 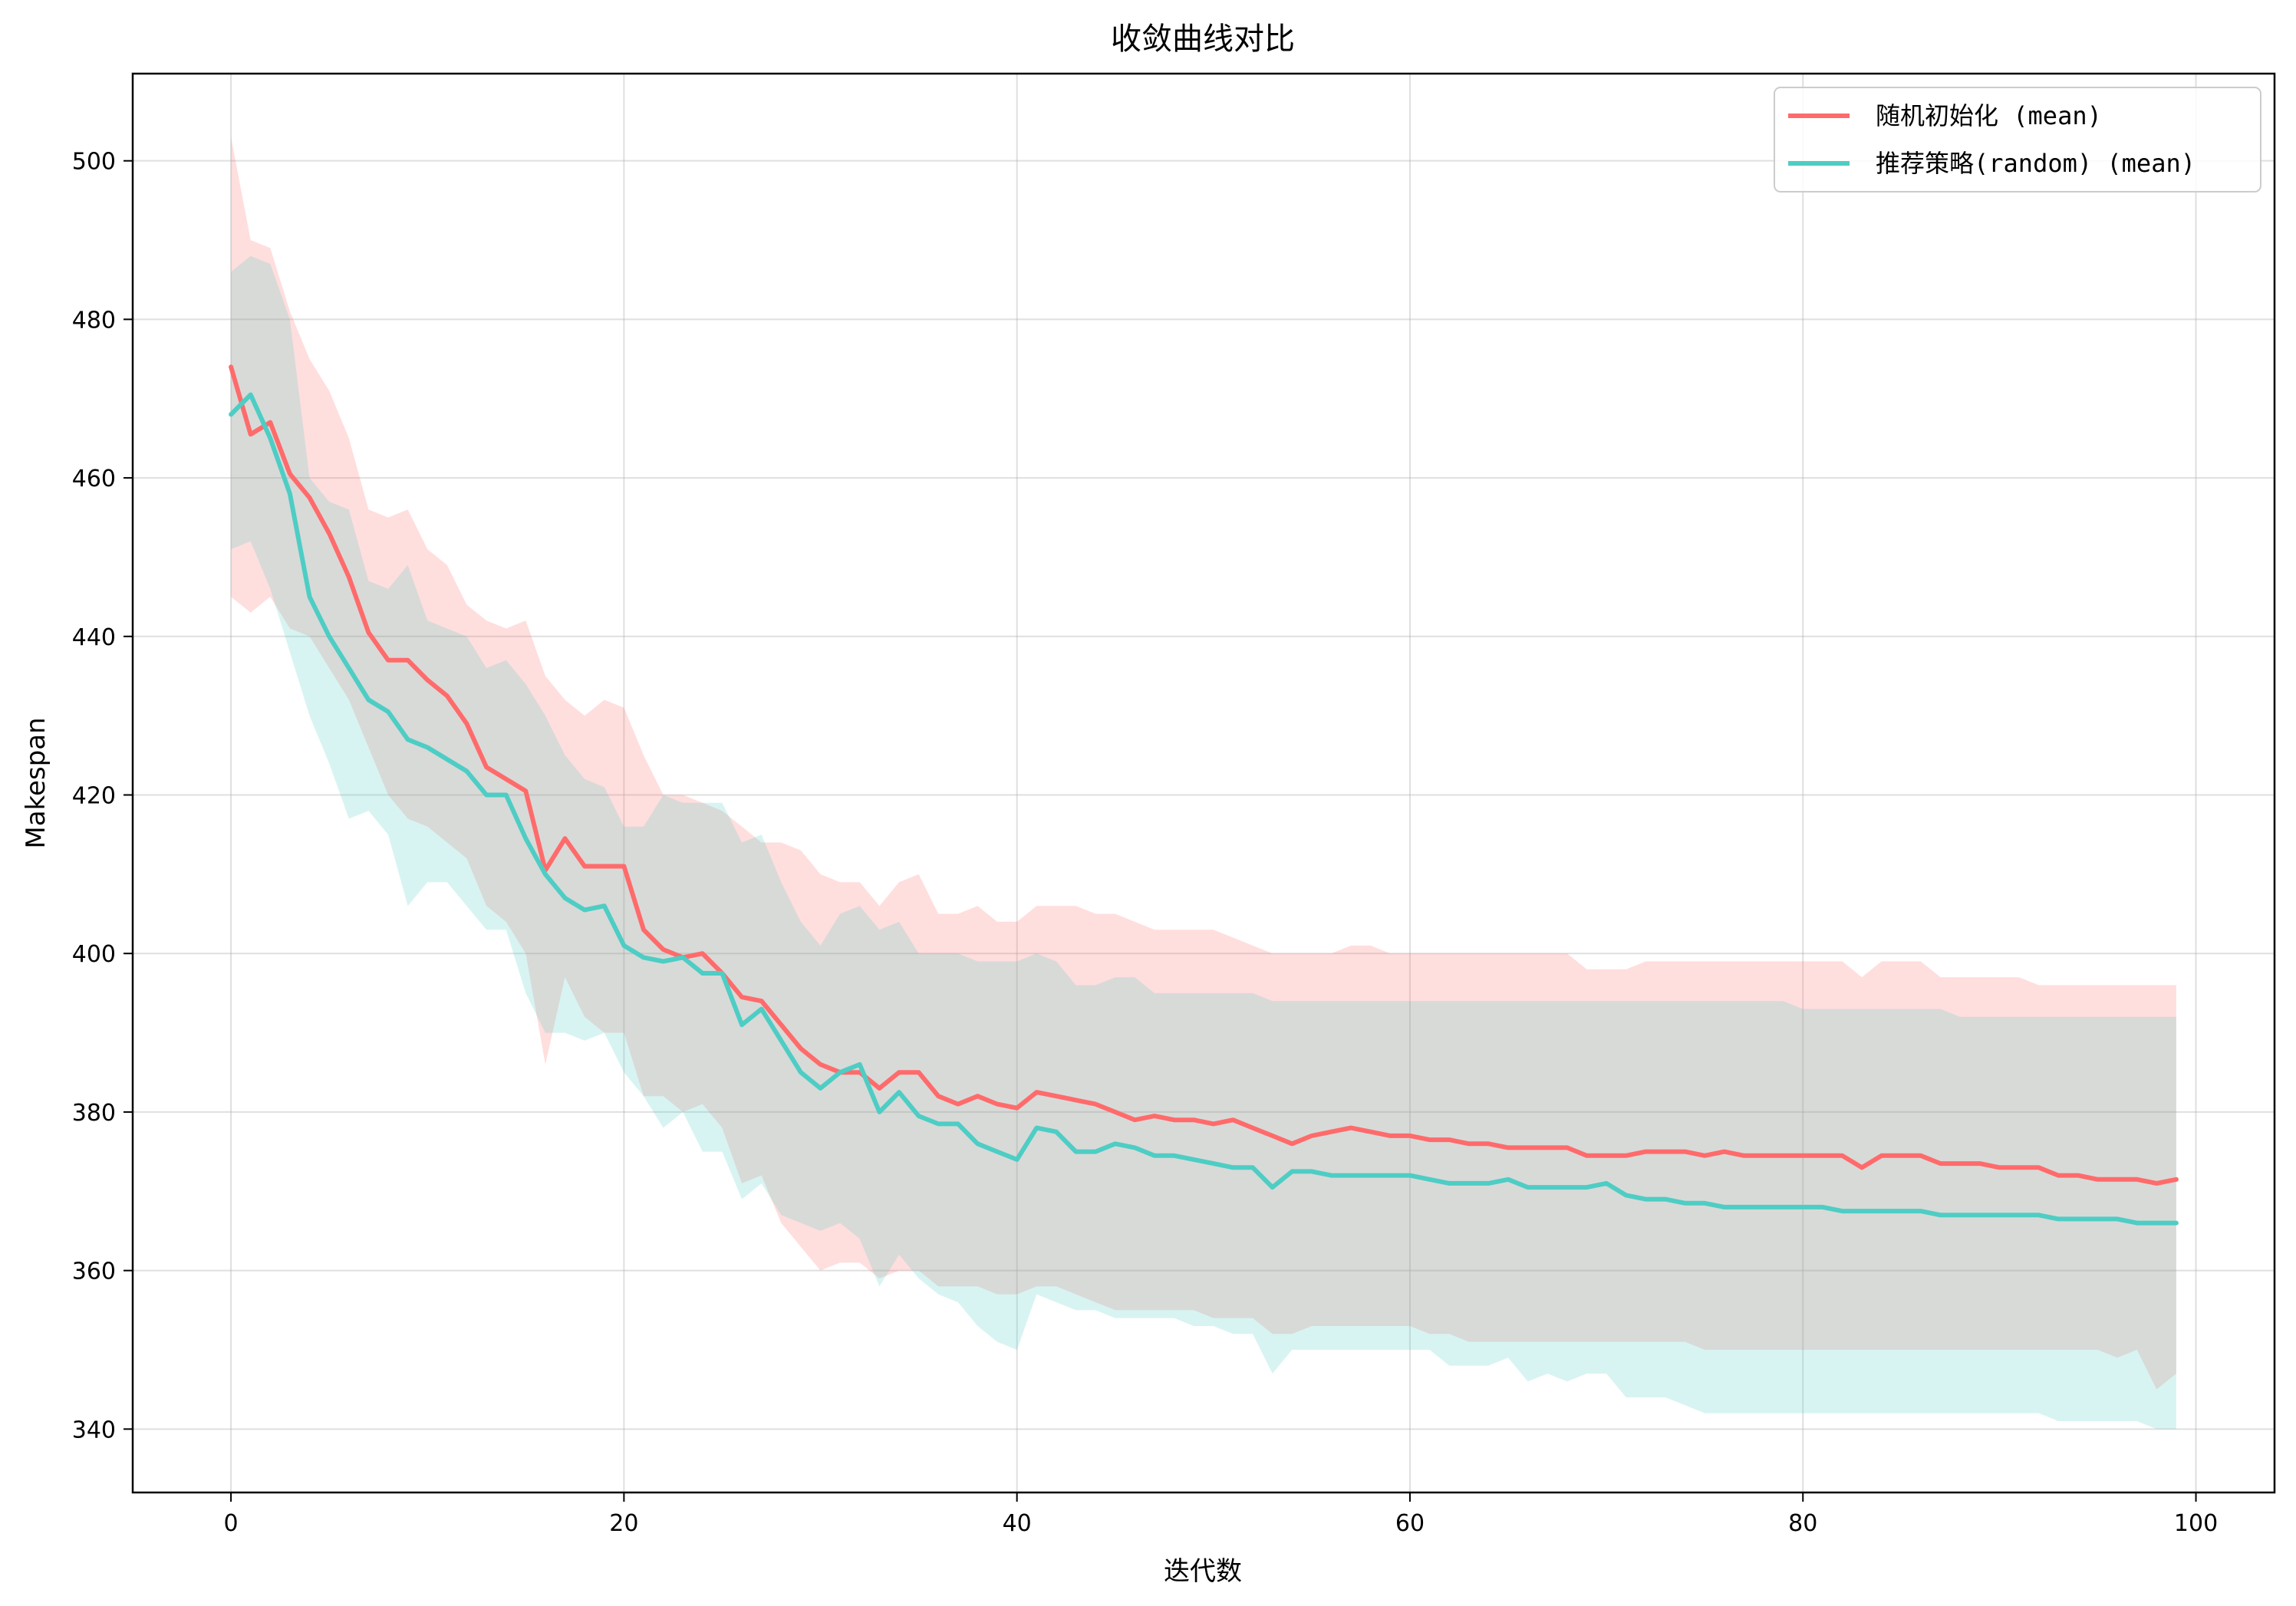 I want to click on x-tick-label: 40, so click(x=1017, y=1523).